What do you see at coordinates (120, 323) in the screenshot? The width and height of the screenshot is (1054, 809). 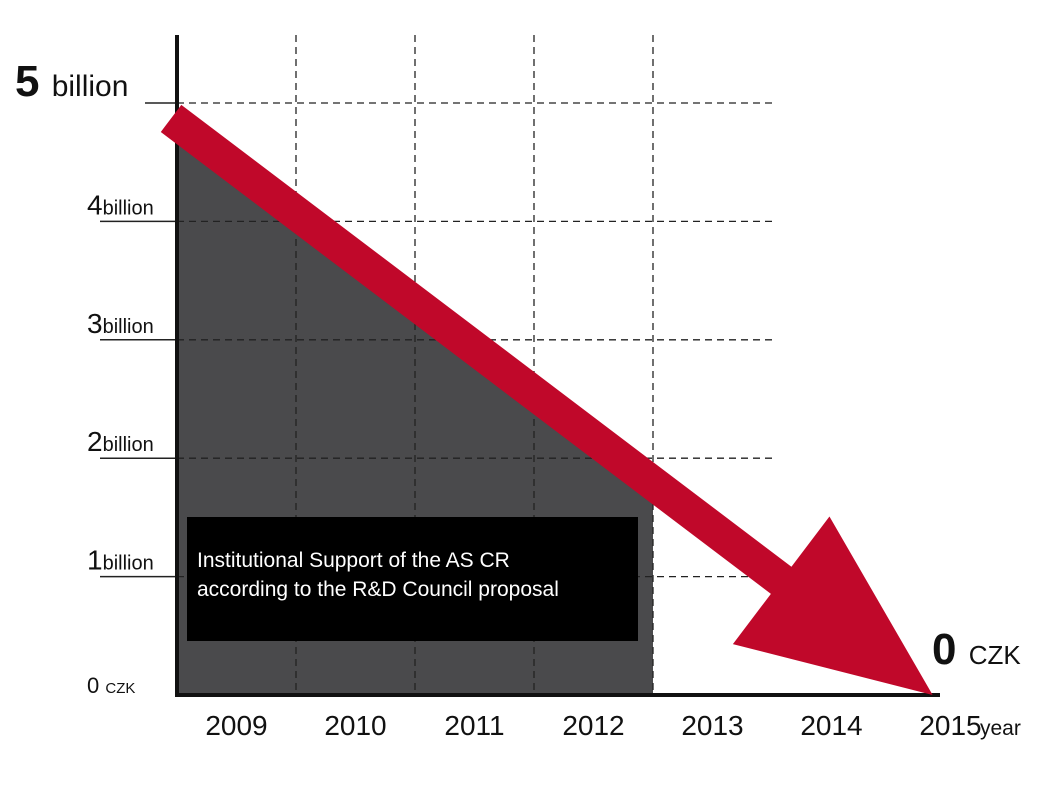 I see `y-tick-label: 3billion` at bounding box center [120, 323].